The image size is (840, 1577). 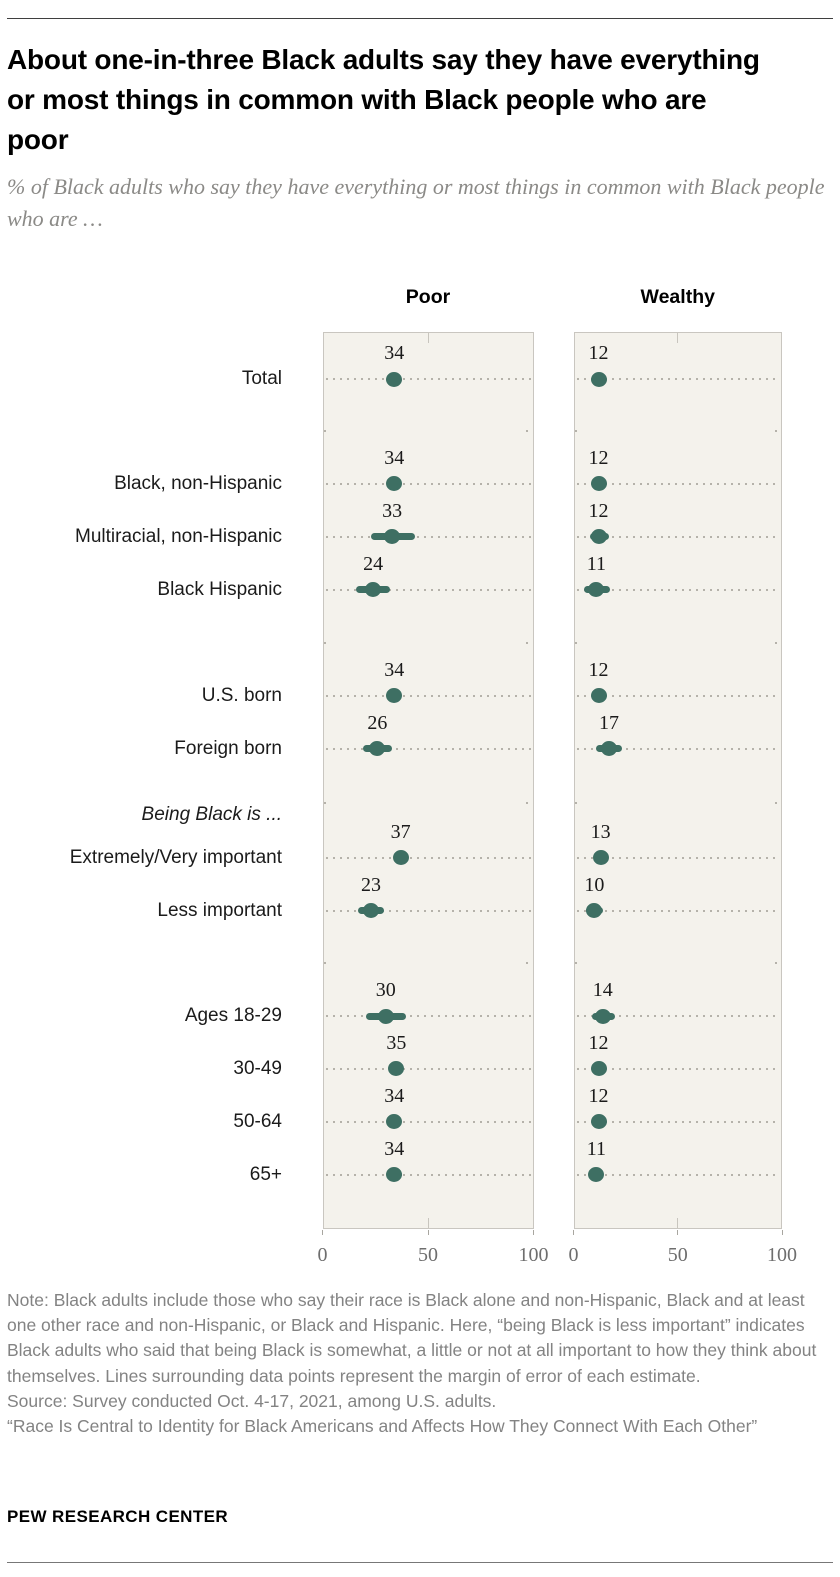 I want to click on panel-box-poor, so click(x=428, y=780).